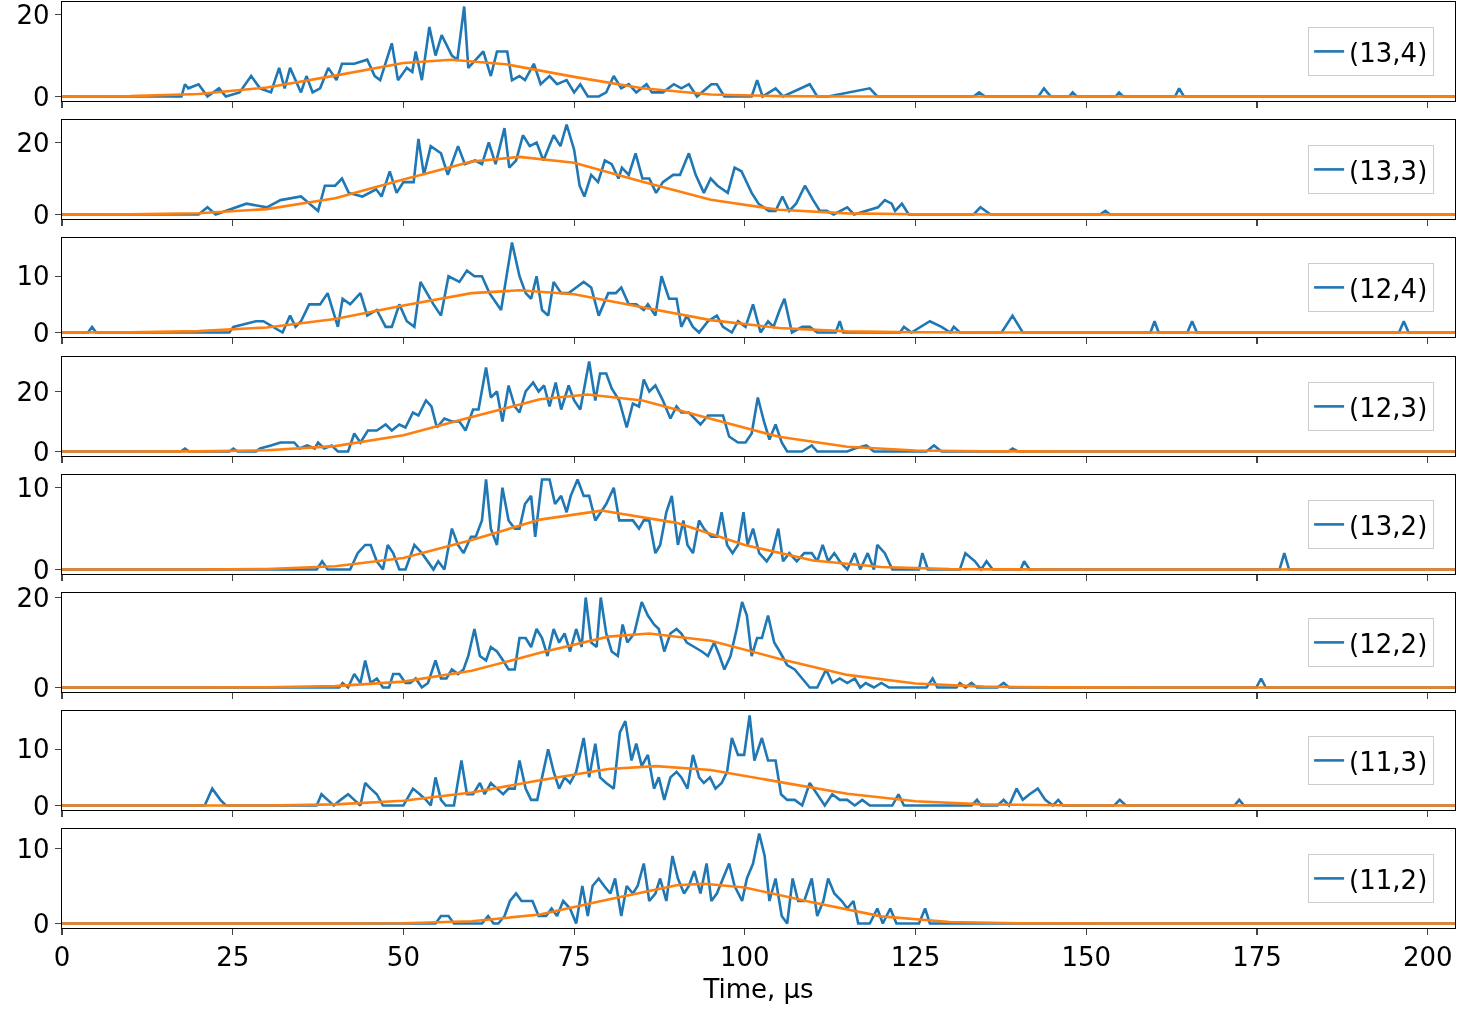 This screenshot has width=1459, height=1023. Describe the element at coordinates (62, 957) in the screenshot. I see `x-tick-label: 0` at that location.